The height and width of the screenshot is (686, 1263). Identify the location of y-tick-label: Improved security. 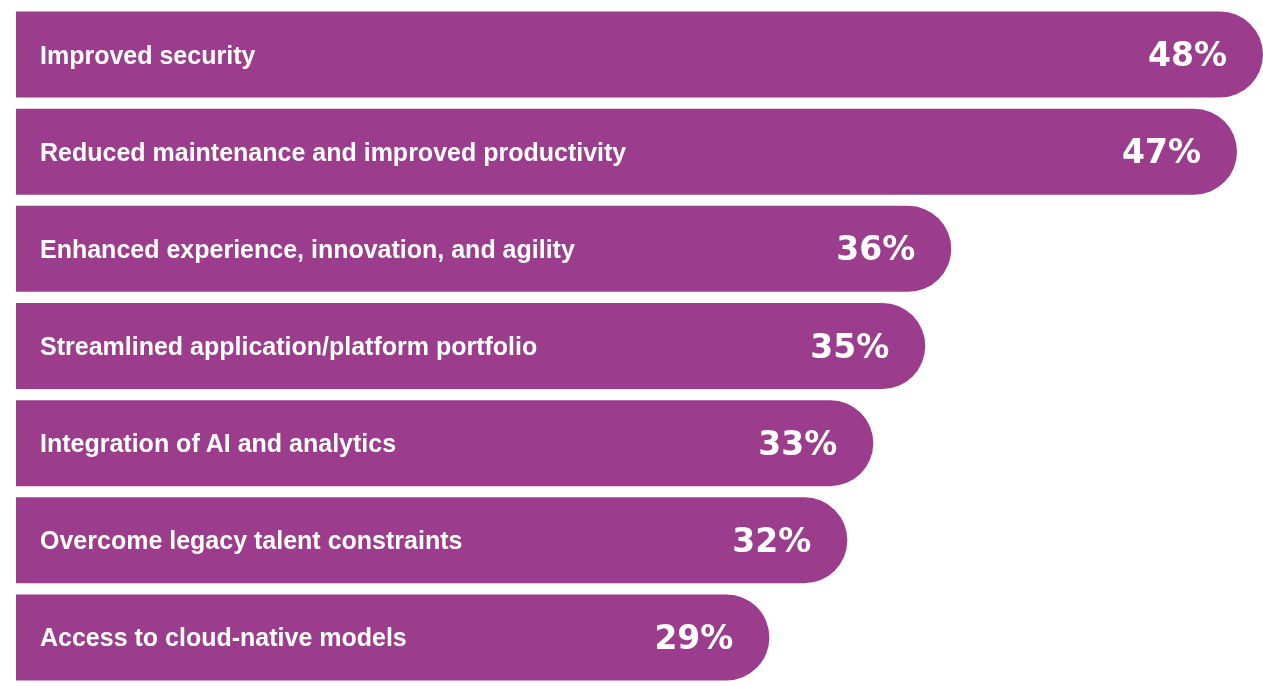
(148, 54).